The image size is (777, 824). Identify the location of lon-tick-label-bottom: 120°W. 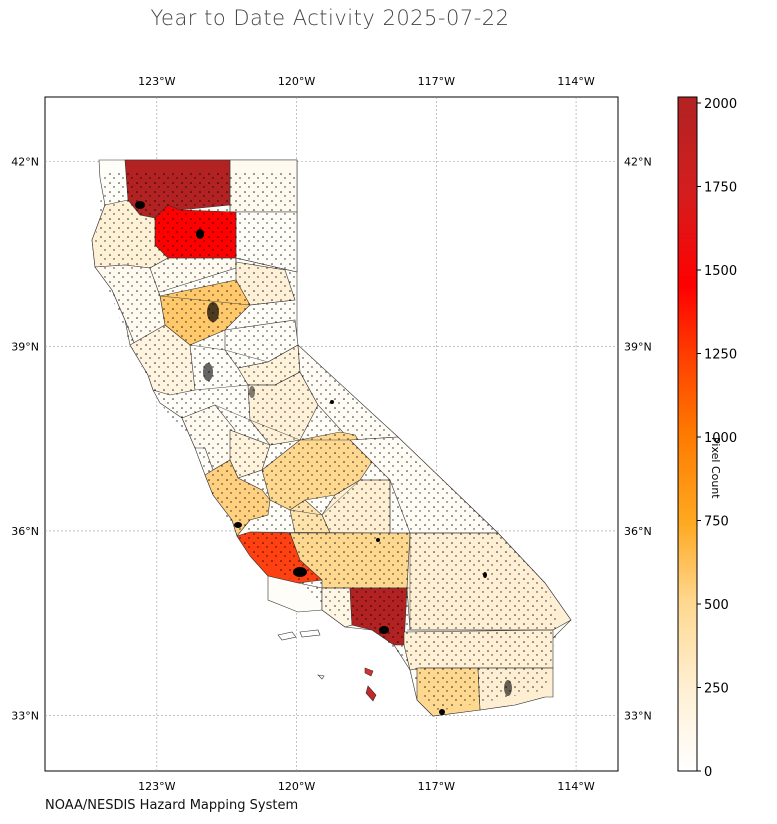
(296, 786).